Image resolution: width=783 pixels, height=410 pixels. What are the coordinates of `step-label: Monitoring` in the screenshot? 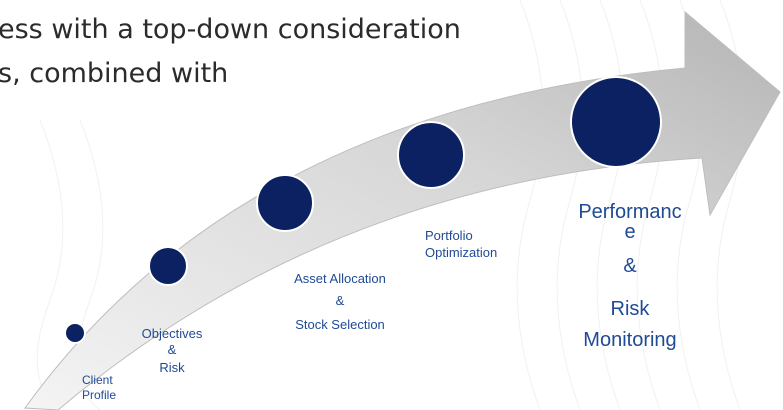 It's located at (629, 340).